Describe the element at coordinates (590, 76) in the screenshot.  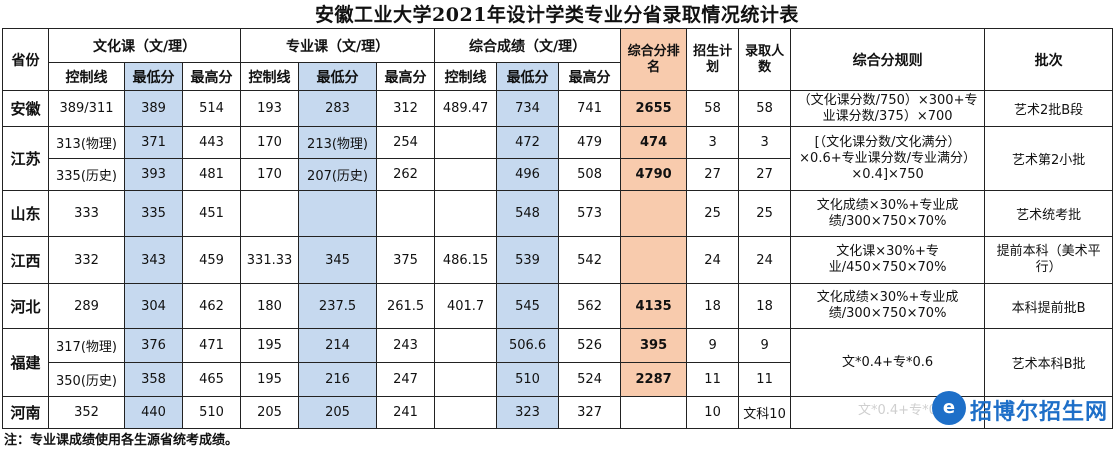
I see `header-composite-max: 最高分` at that location.